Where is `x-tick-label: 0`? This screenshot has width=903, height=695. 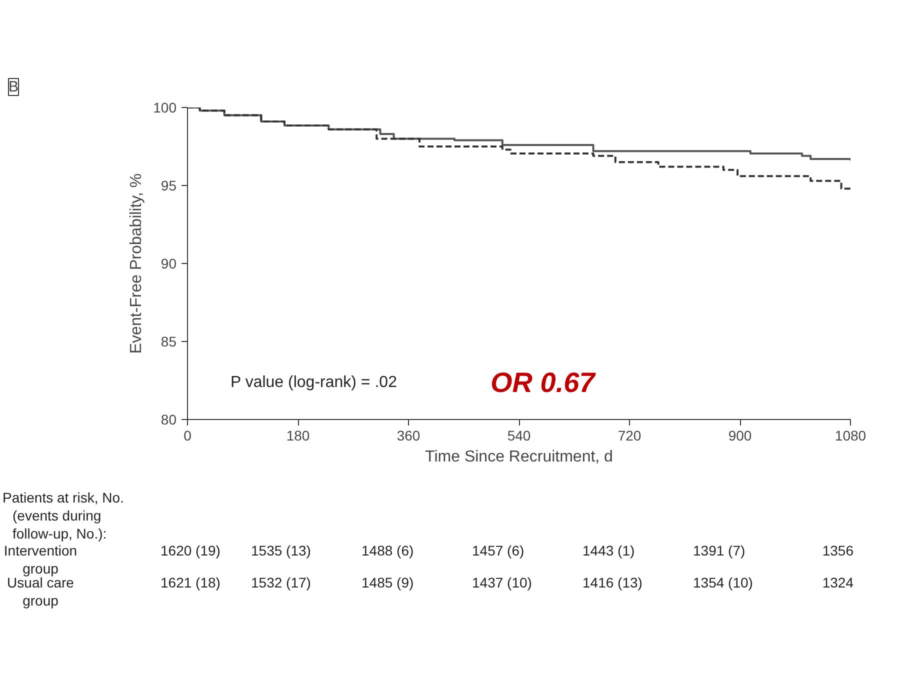 x-tick-label: 0 is located at coordinates (188, 436).